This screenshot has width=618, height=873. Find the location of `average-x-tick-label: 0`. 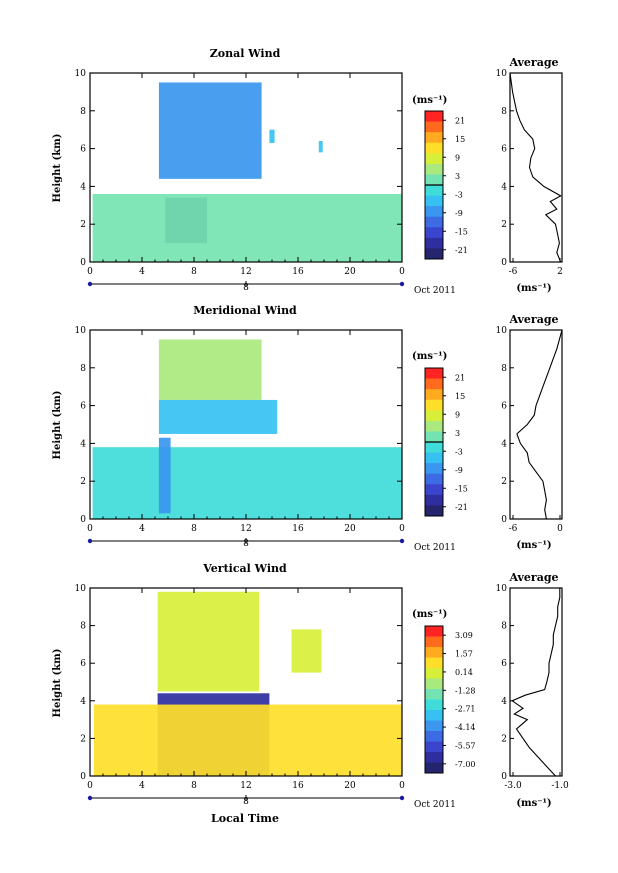

average-x-tick-label: 0 is located at coordinates (560, 529).